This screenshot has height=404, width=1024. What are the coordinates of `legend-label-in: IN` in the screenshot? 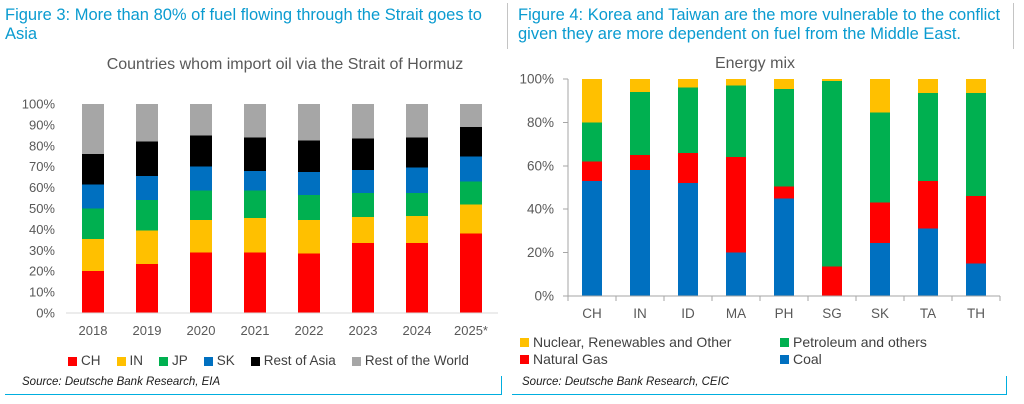 It's located at (136, 360).